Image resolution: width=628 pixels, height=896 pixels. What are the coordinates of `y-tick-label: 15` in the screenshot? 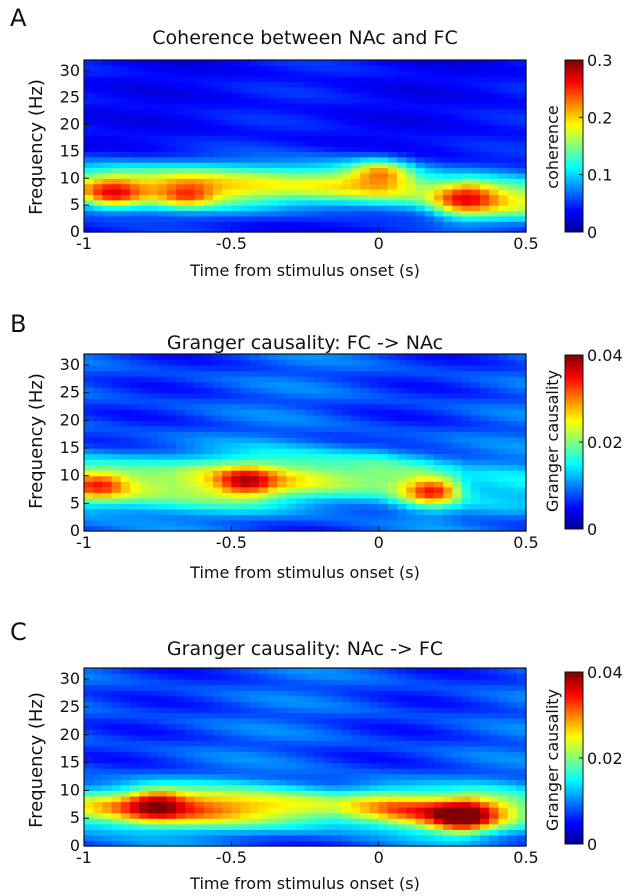 It's located at (70, 447).